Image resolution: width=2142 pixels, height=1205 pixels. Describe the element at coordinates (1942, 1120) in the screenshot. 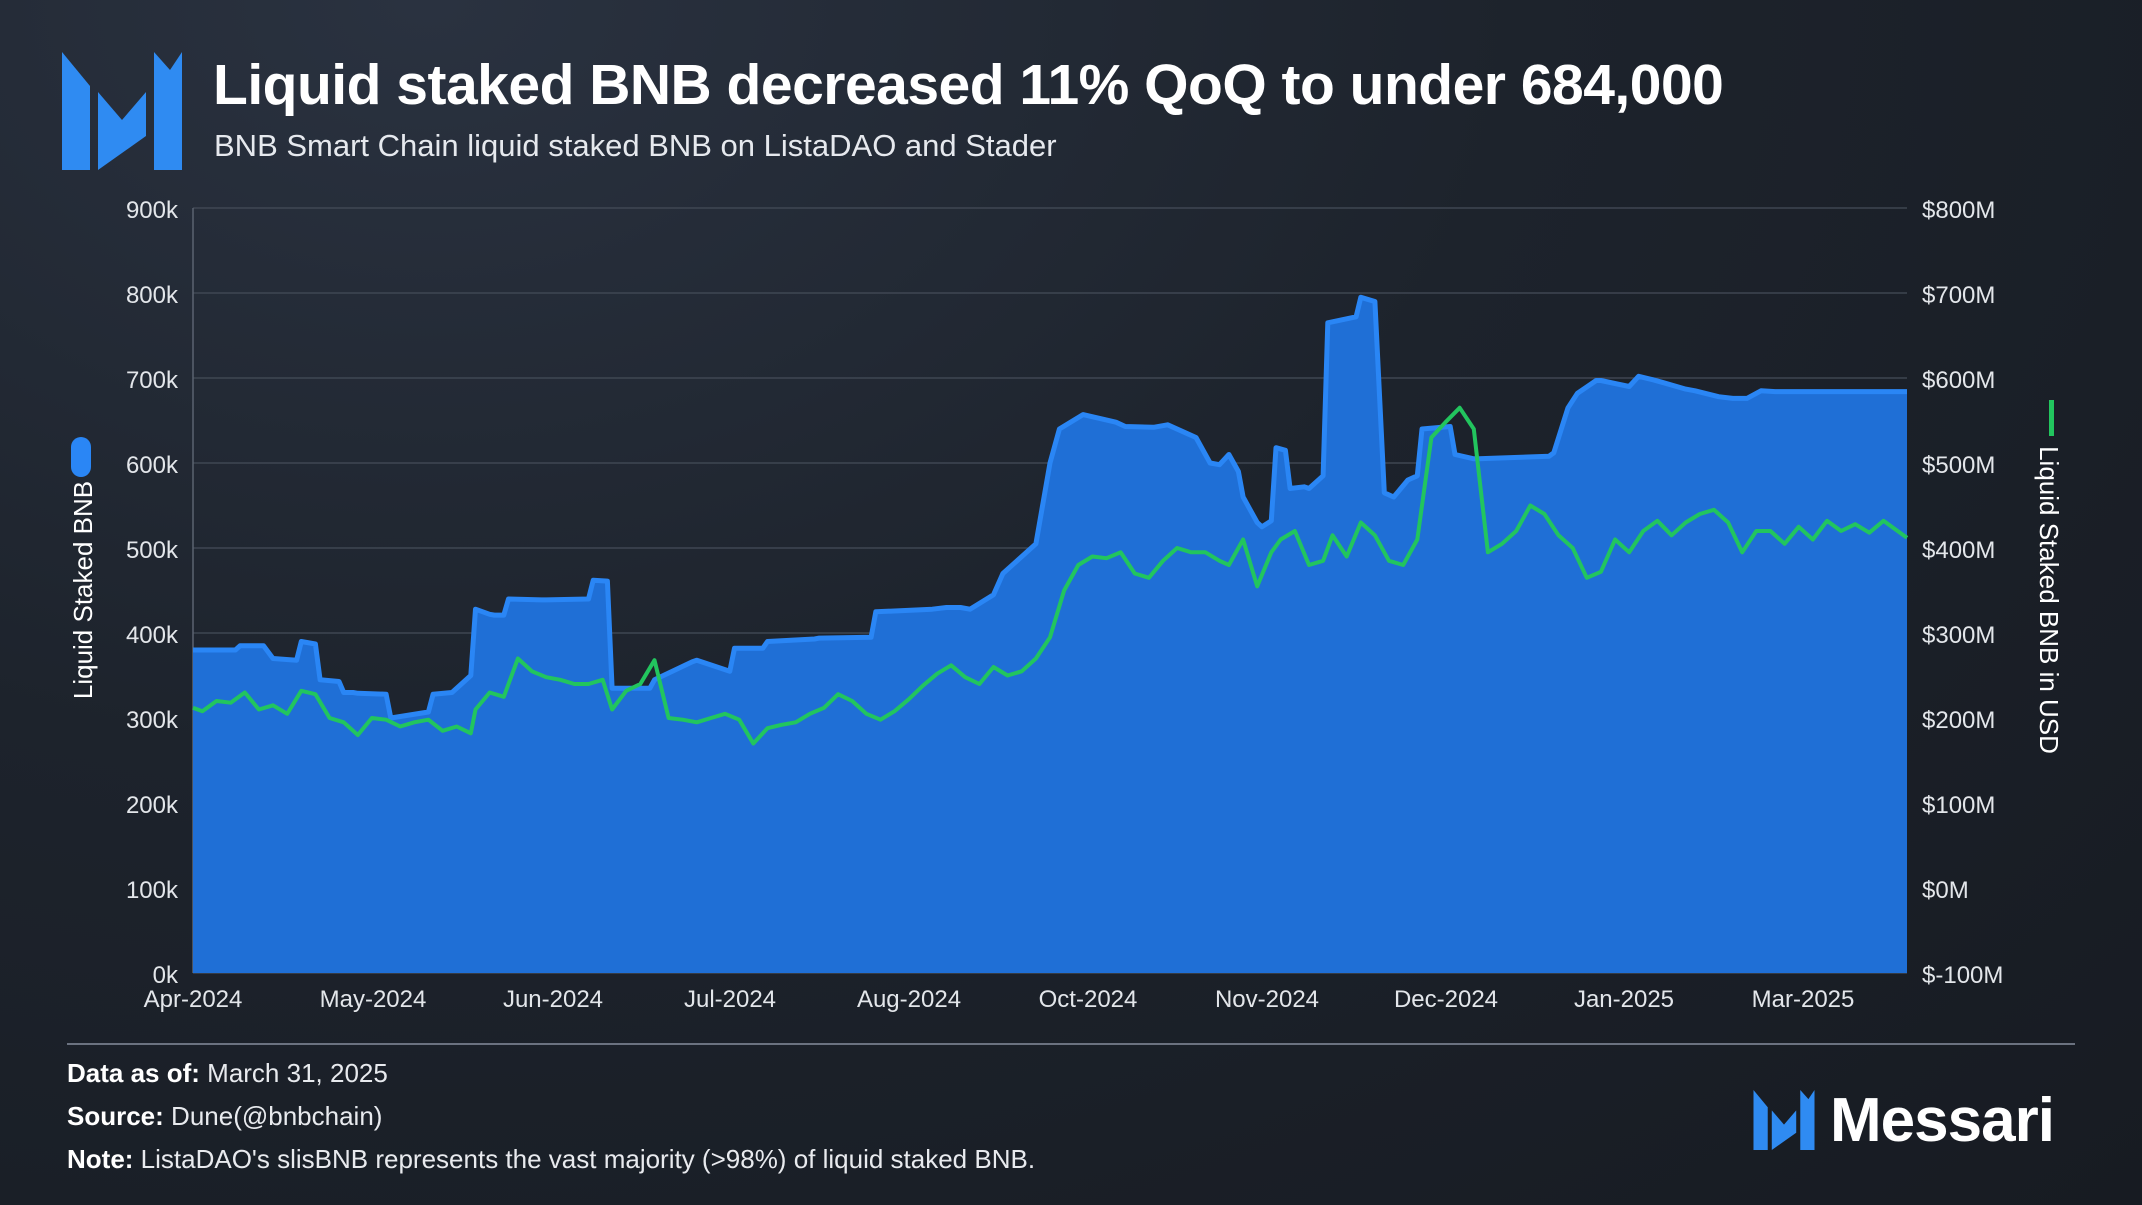

I see `brand-name: Messari` at that location.